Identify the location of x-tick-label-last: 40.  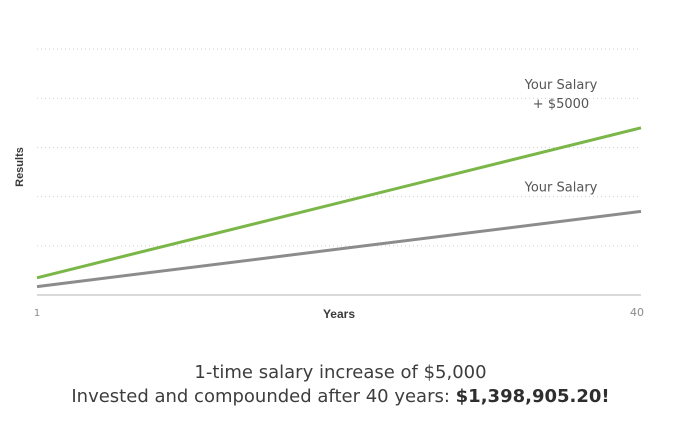
(637, 312).